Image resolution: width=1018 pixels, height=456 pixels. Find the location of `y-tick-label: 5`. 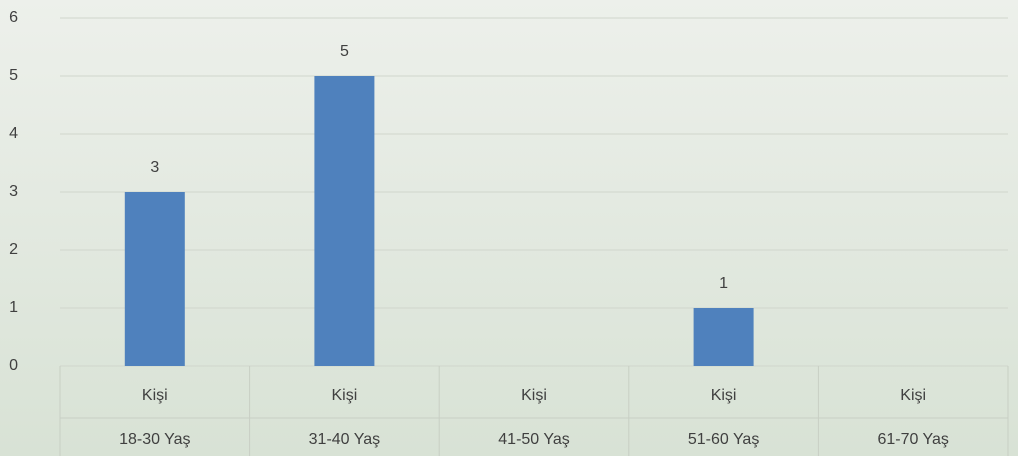

y-tick-label: 5 is located at coordinates (13, 75).